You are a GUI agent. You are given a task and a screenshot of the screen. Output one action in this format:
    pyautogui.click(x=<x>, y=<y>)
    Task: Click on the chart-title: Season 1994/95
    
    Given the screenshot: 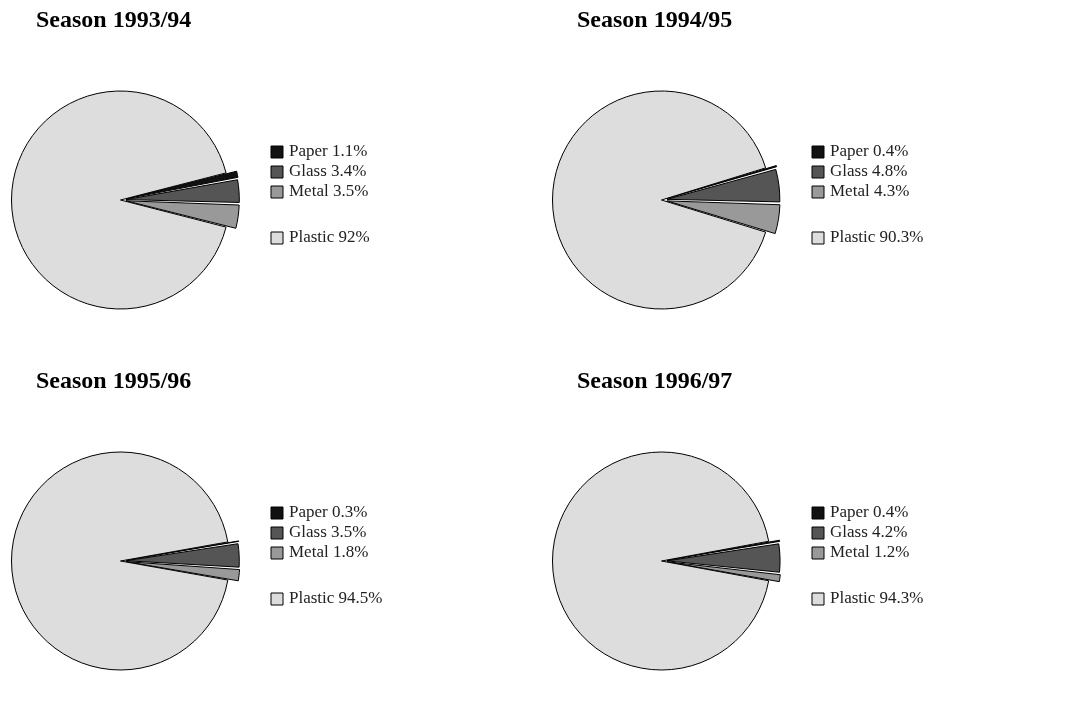 What is the action you would take?
    pyautogui.click(x=655, y=19)
    